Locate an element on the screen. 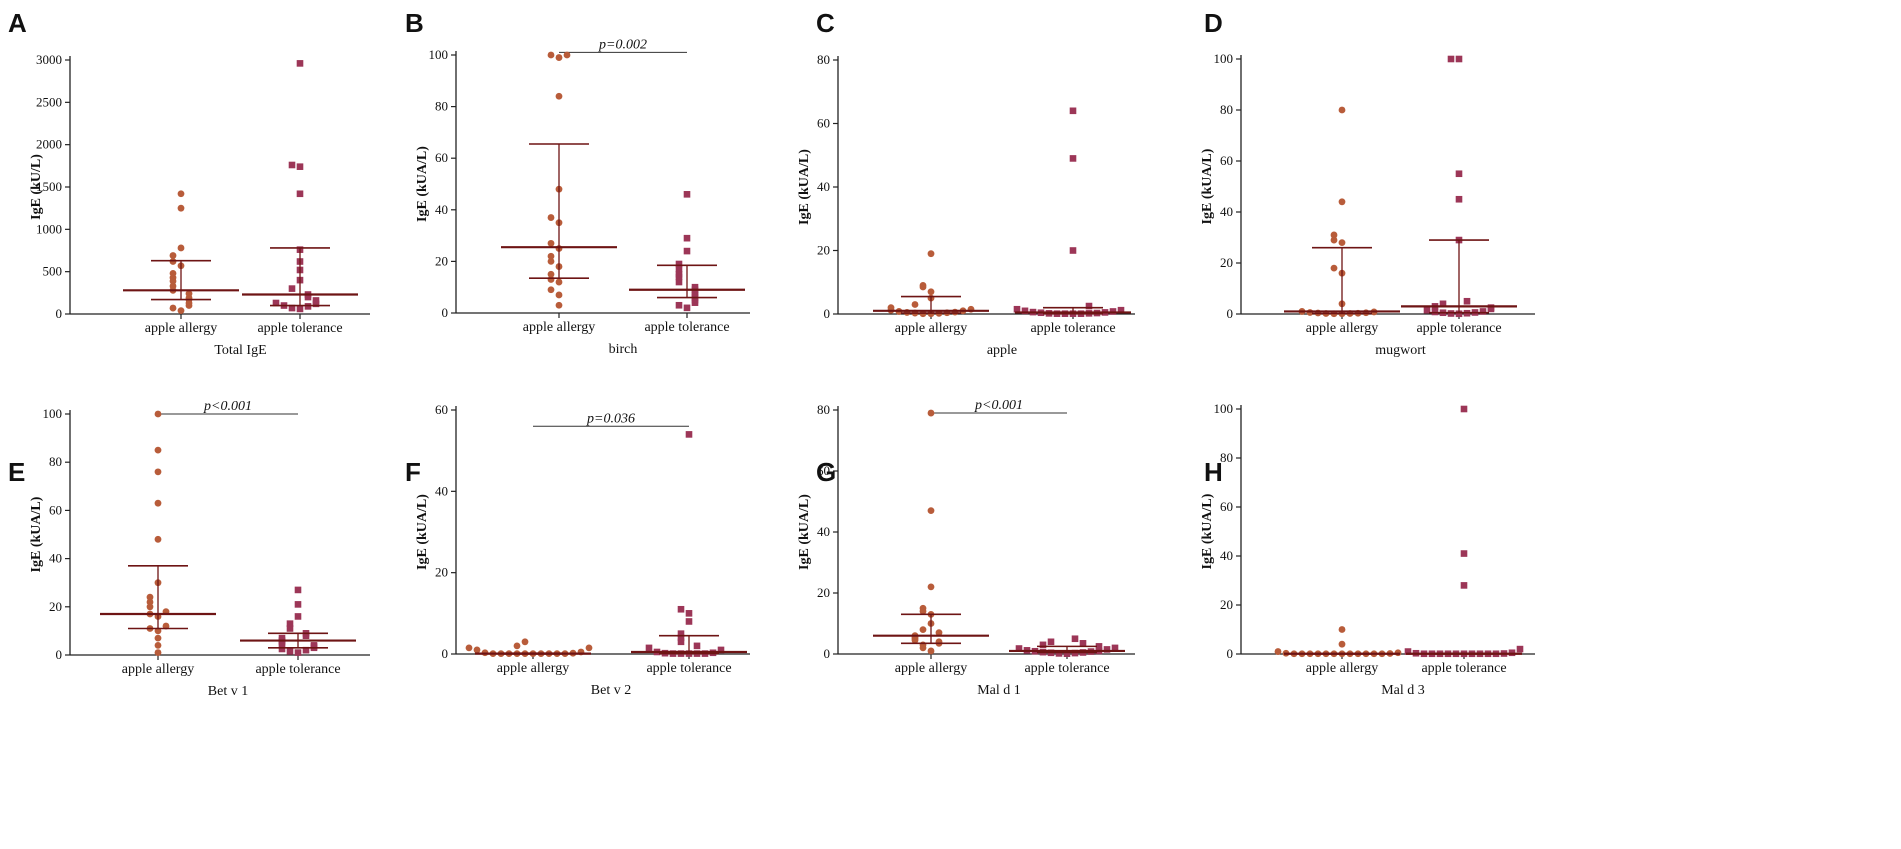 The width and height of the screenshot is (1901, 849). y-tick-label: 2000 is located at coordinates (49, 144).